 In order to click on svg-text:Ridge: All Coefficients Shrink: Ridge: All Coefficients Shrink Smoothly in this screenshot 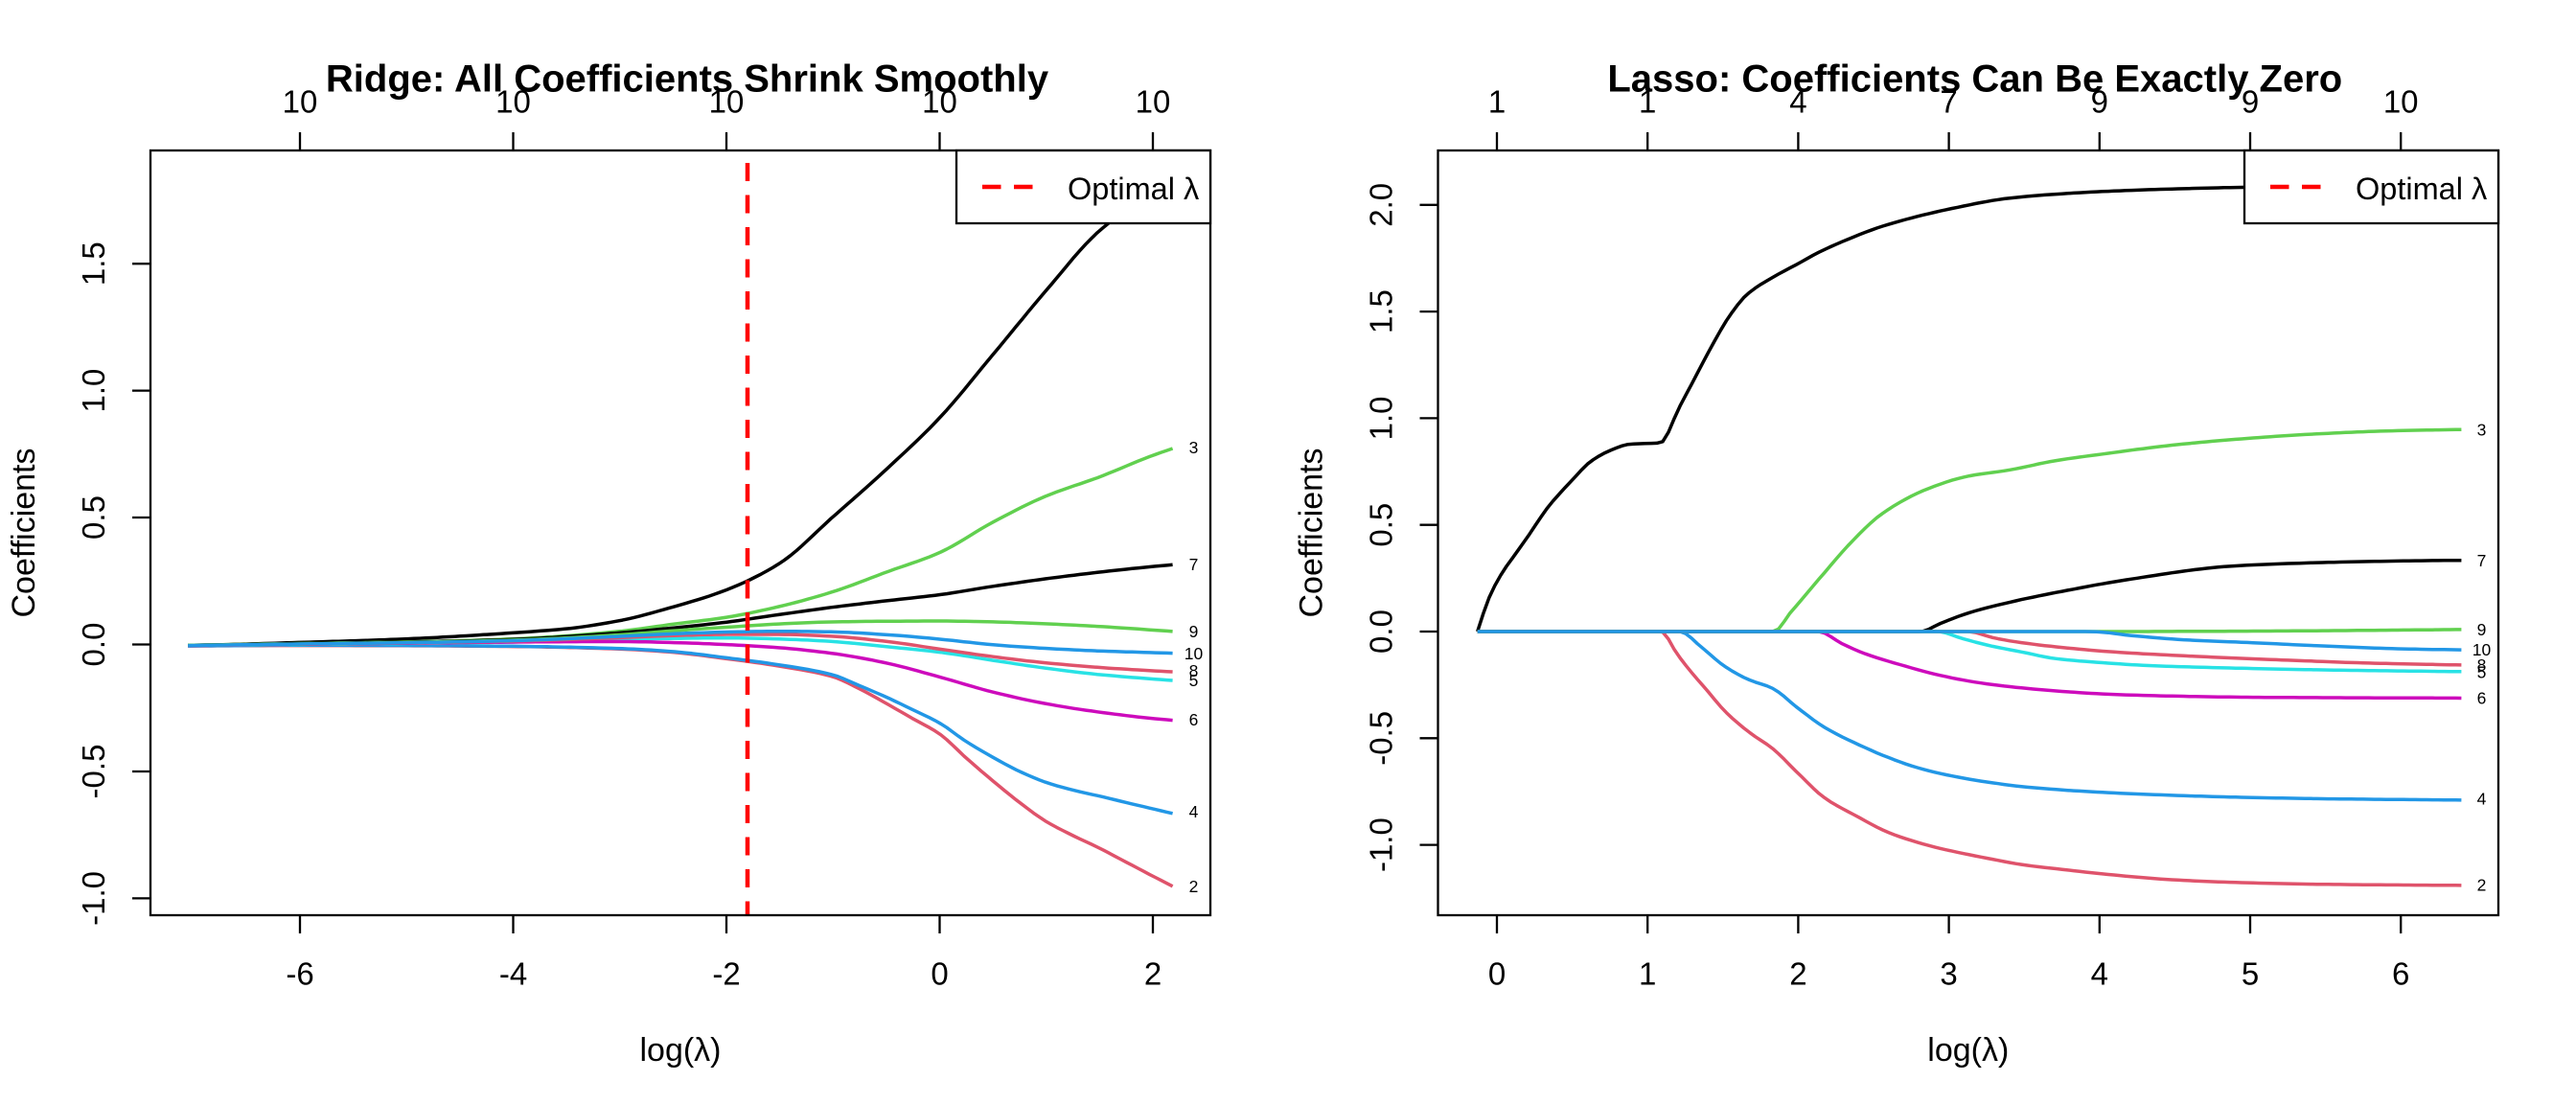, I will do `click(688, 79)`.